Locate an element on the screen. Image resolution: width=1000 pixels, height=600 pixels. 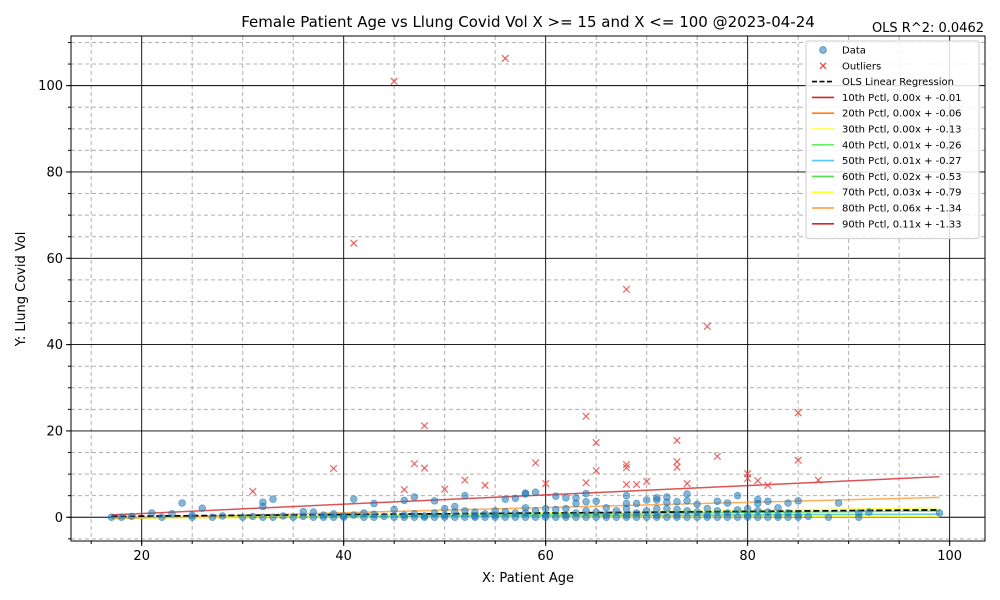
x-tick-label: 100 is located at coordinates (949, 556).